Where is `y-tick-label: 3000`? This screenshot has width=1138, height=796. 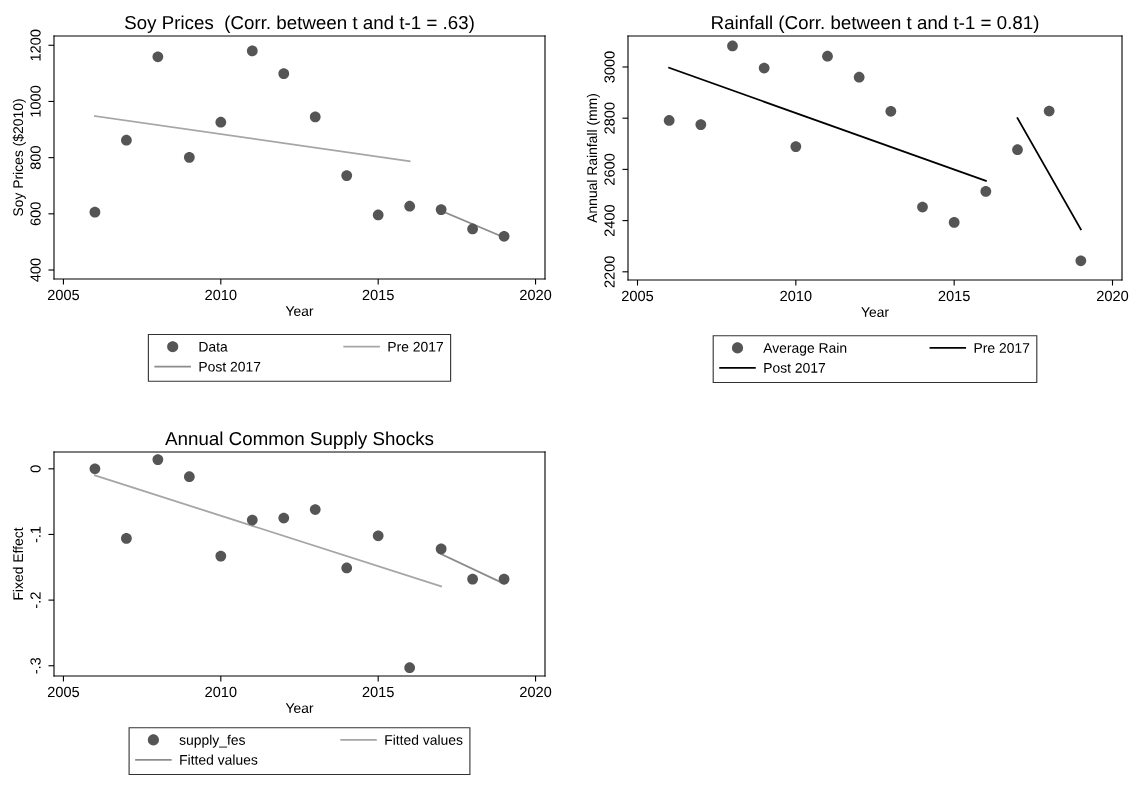
y-tick-label: 3000 is located at coordinates (609, 67).